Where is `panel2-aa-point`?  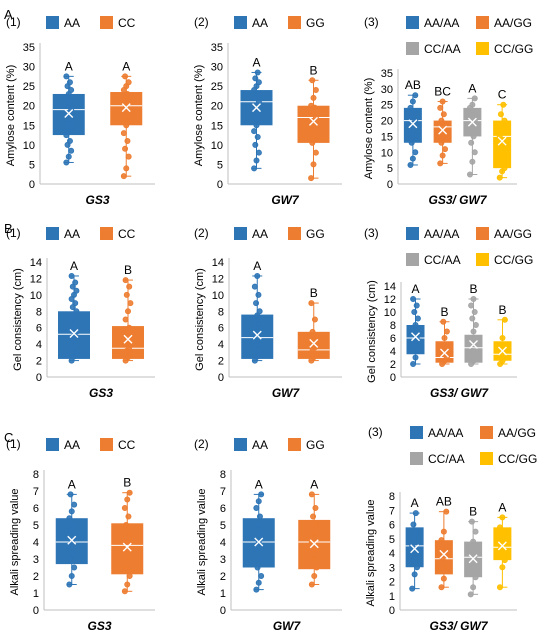
panel2-aa-point is located at coordinates (257, 72).